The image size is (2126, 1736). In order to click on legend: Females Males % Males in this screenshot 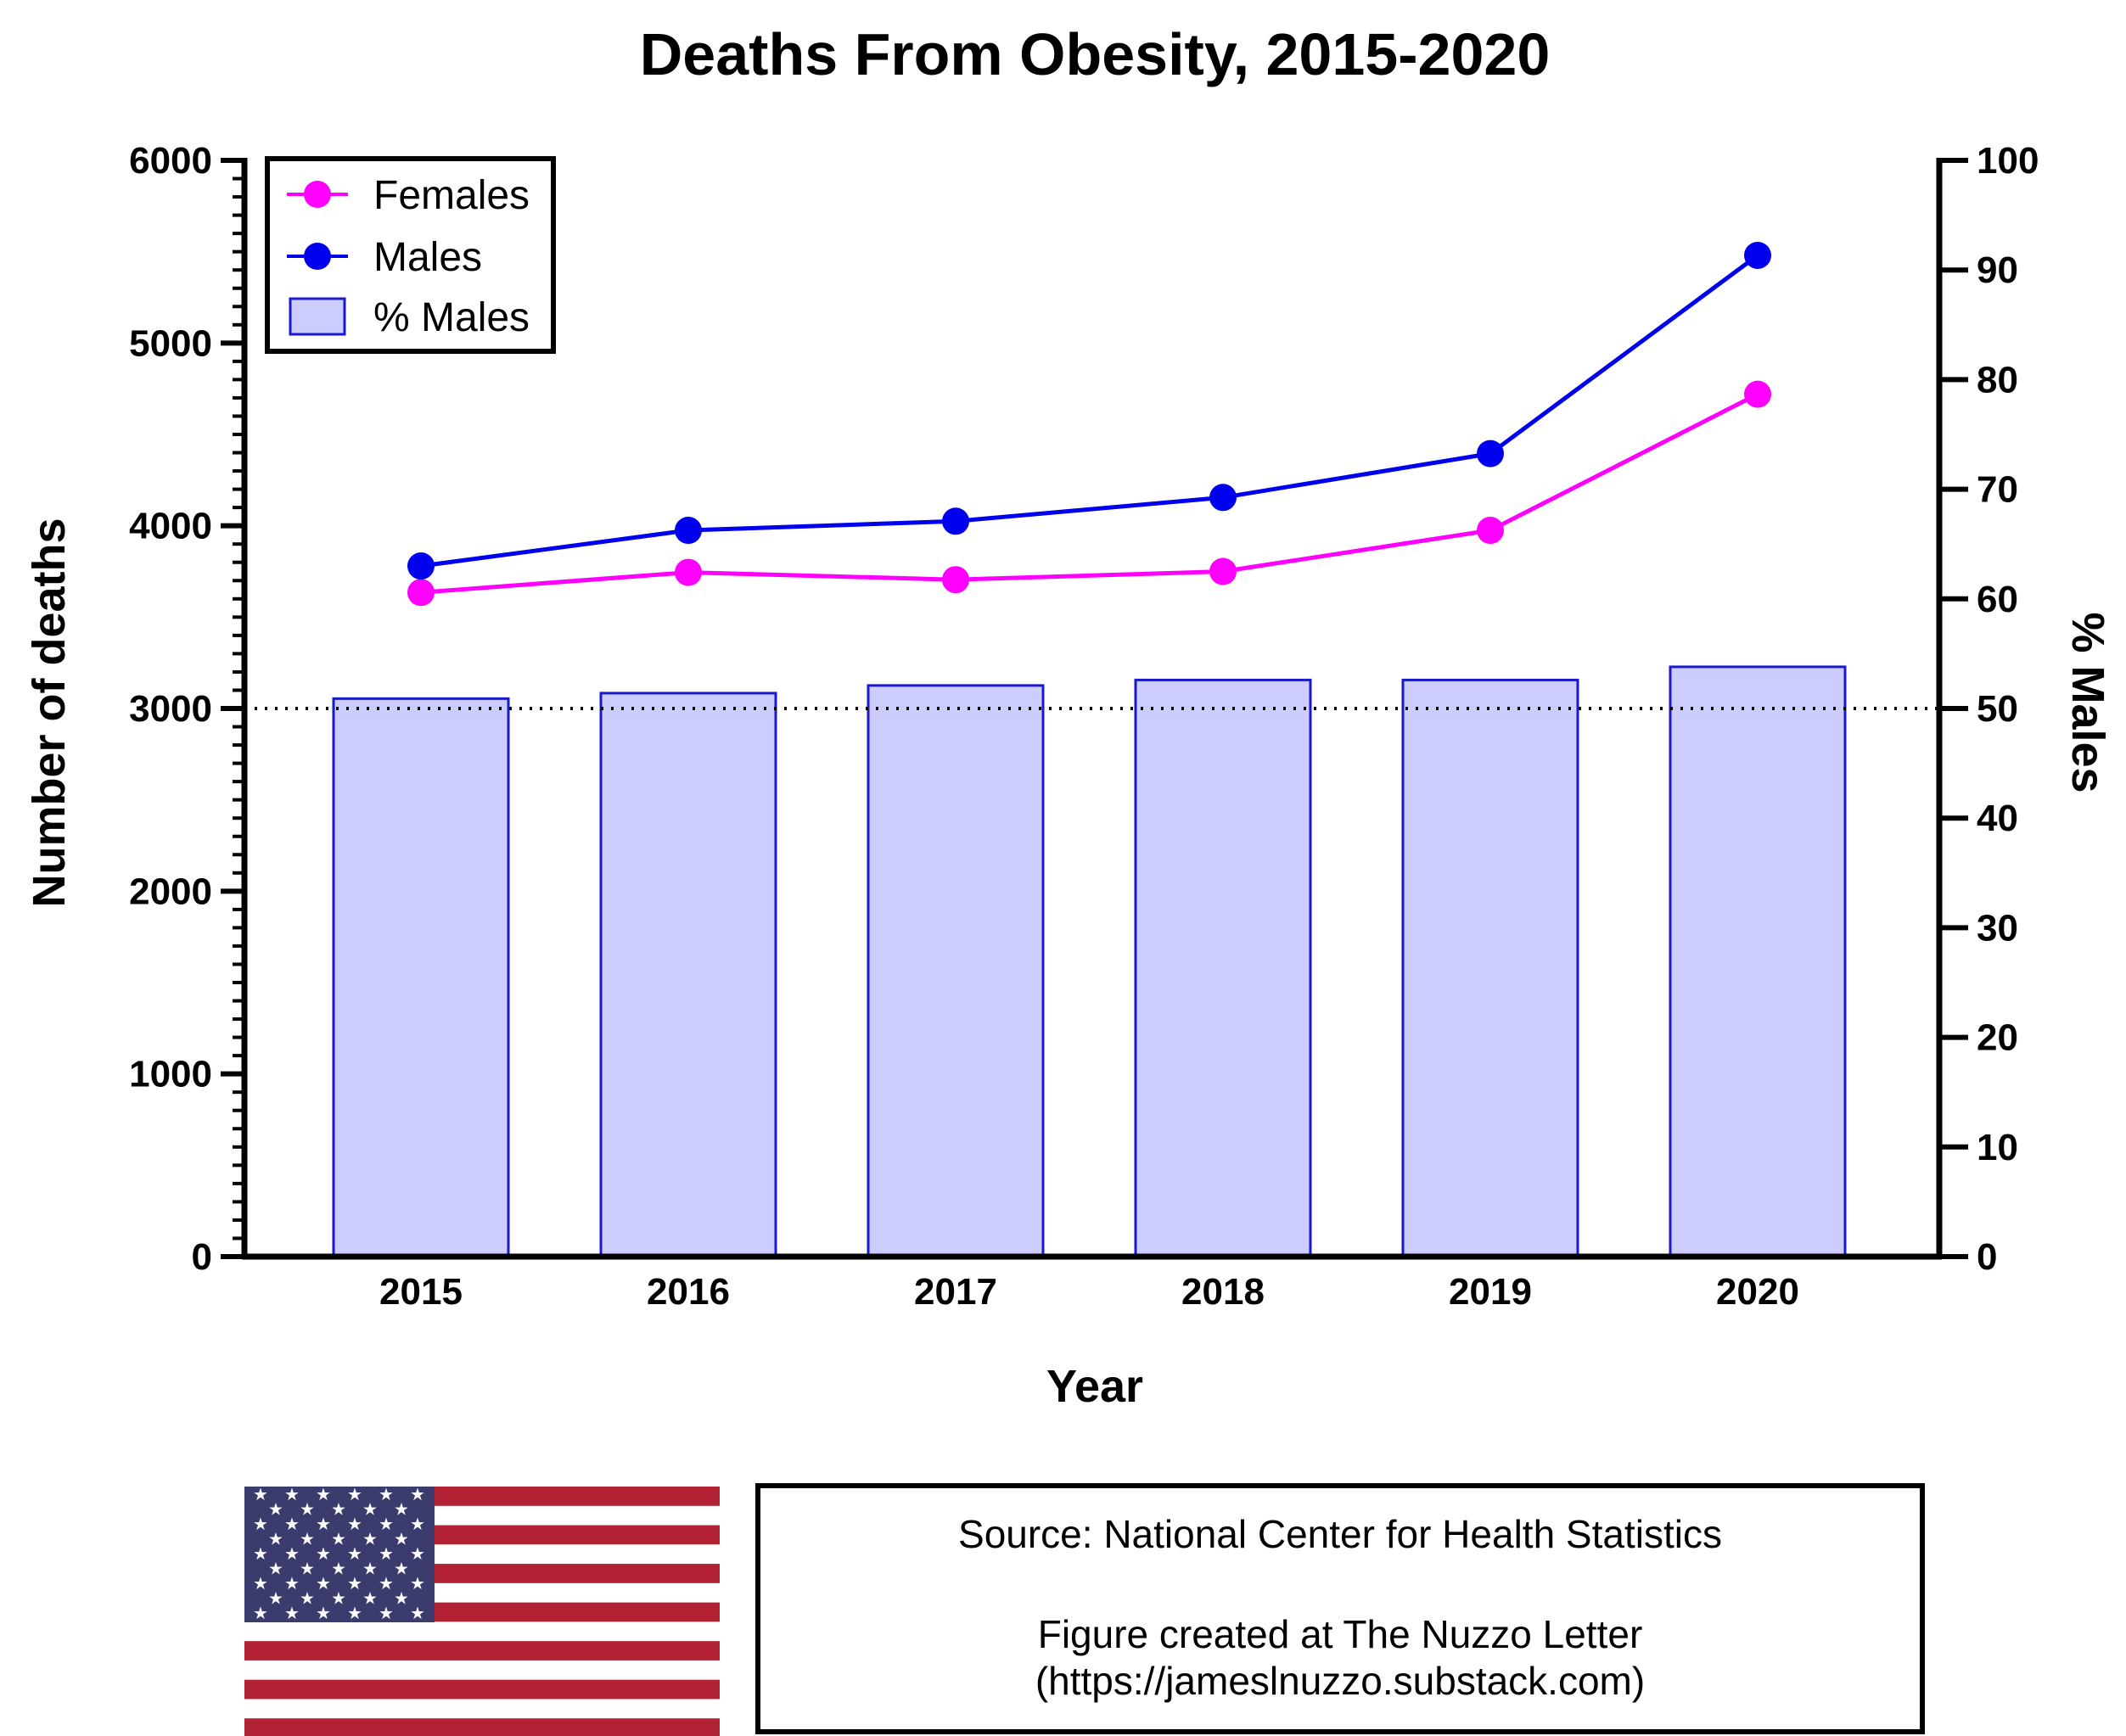, I will do `click(410, 255)`.